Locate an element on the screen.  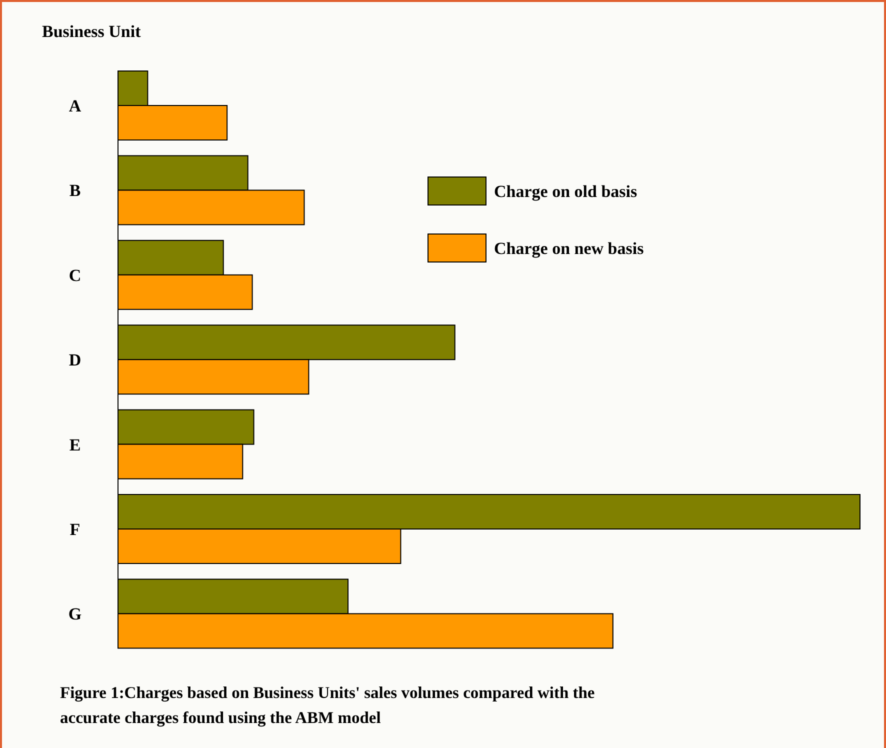
legend-label: Charge on new basis is located at coordinates (569, 248).